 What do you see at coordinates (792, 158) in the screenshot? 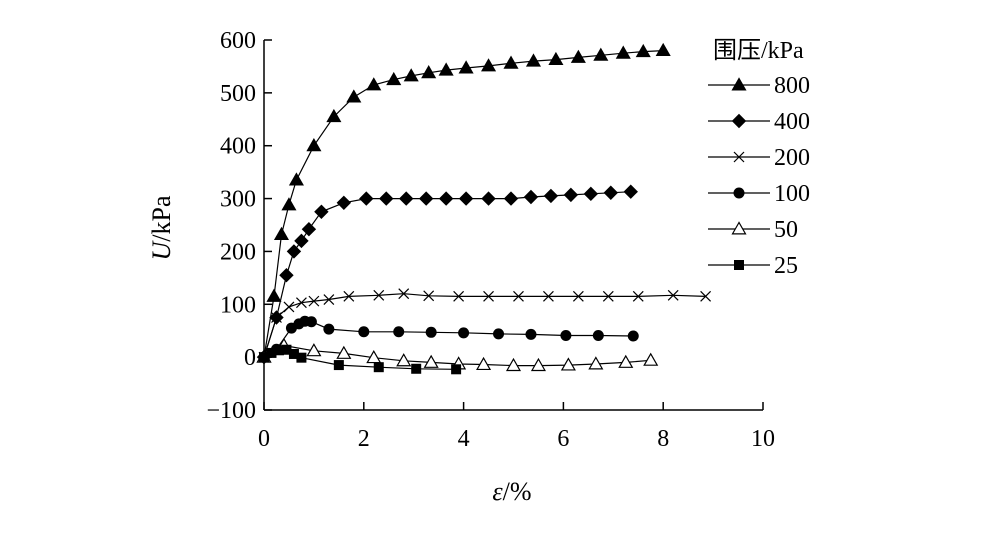
I see `legend-label: 200` at bounding box center [792, 158].